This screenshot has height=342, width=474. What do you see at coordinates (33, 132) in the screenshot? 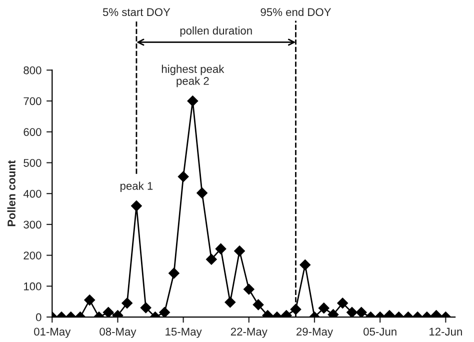
I see `y-tick-label: 600` at bounding box center [33, 132].